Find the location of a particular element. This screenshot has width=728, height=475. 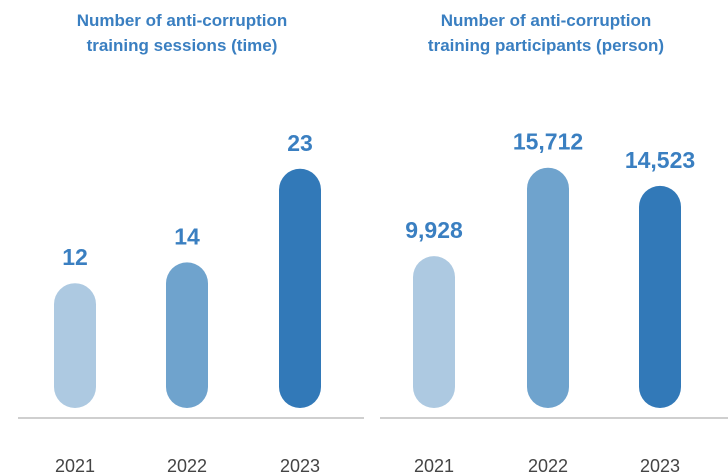

sessions-x-tick-2022: 2022 is located at coordinates (187, 465).